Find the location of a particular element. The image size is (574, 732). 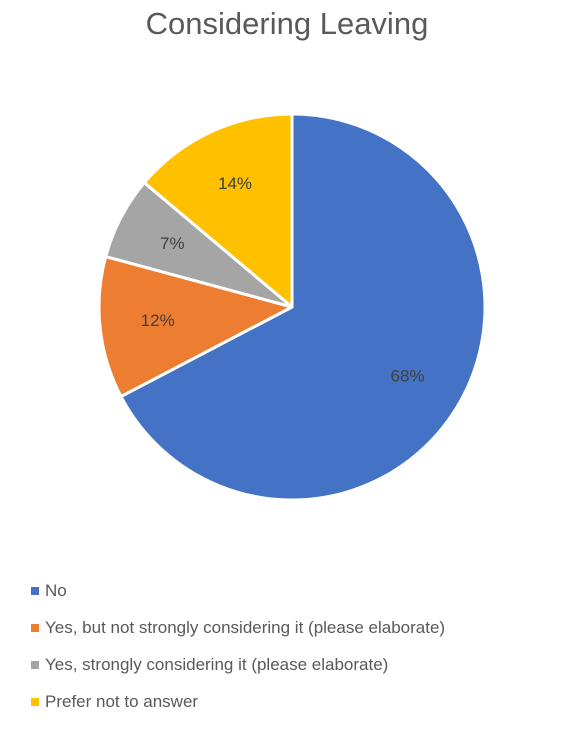

legend-swatch-no is located at coordinates (35, 590).